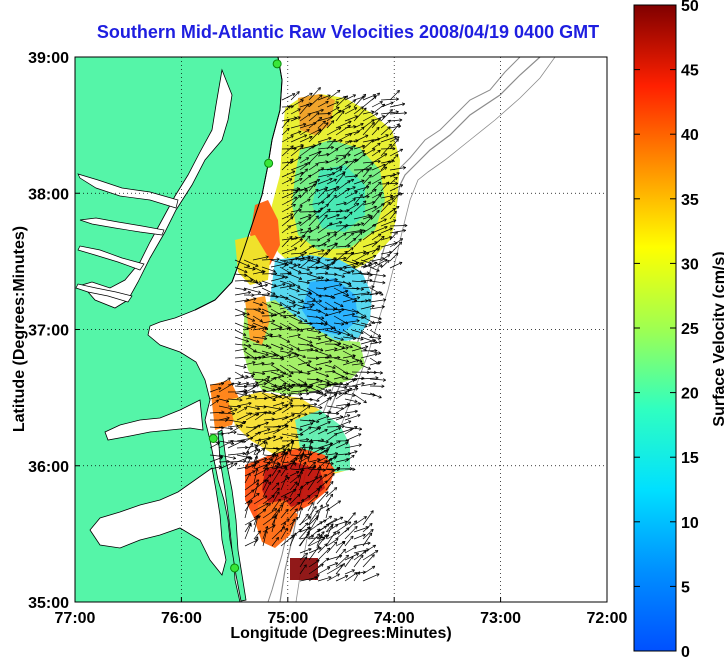 This screenshot has width=724, height=659. Describe the element at coordinates (690, 394) in the screenshot. I see `colorbar-tick-label: 20` at that location.